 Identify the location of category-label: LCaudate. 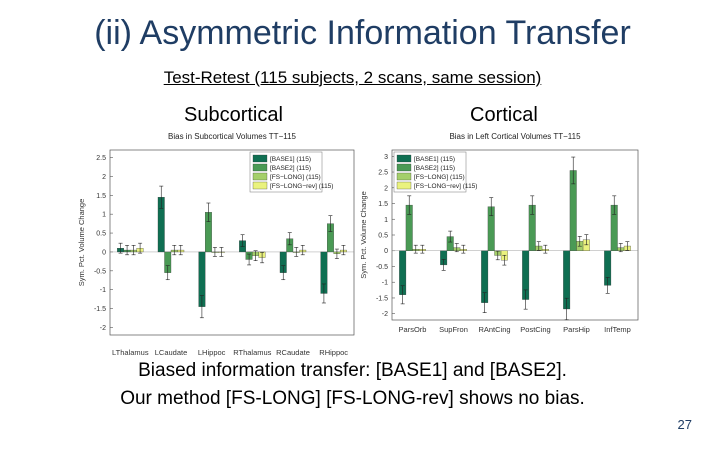
(171, 352).